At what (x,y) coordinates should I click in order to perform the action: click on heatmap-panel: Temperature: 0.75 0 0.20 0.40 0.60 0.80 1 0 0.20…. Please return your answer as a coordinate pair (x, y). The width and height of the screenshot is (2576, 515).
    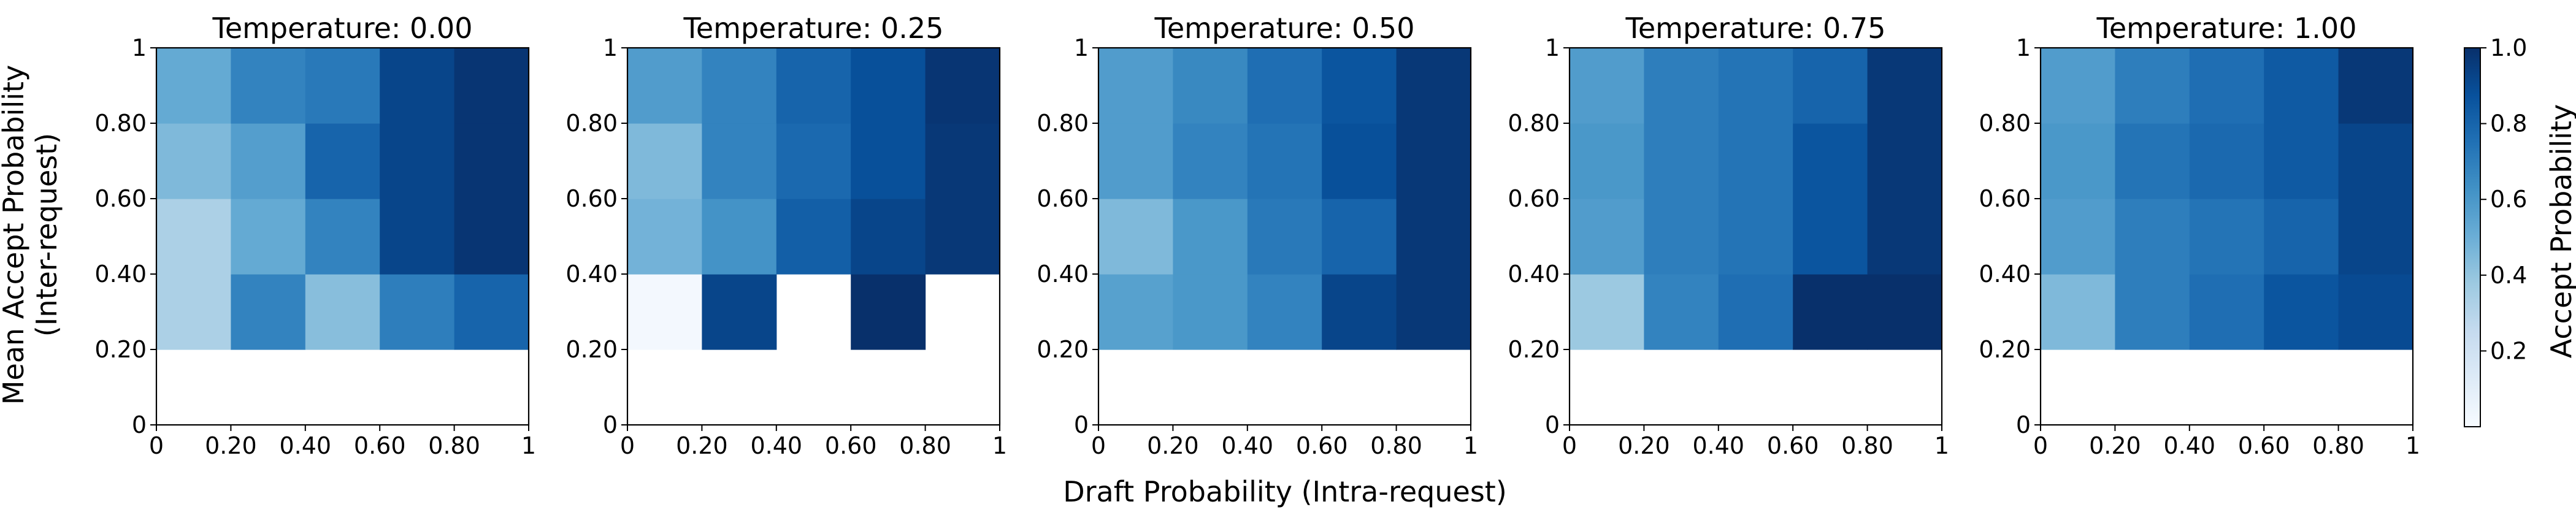
    Looking at the image, I should click on (1728, 236).